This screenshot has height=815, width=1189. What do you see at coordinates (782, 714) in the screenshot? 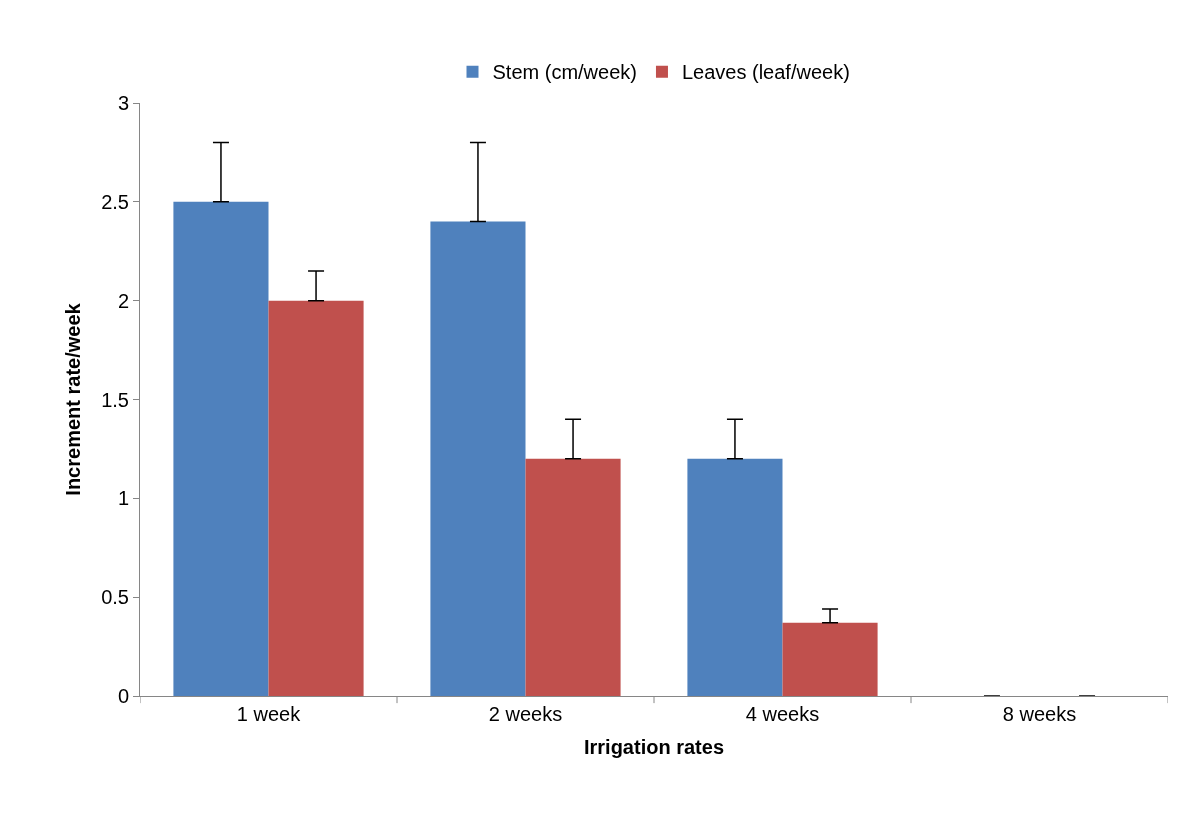
I see `x-tick-label: 4 weeks` at bounding box center [782, 714].